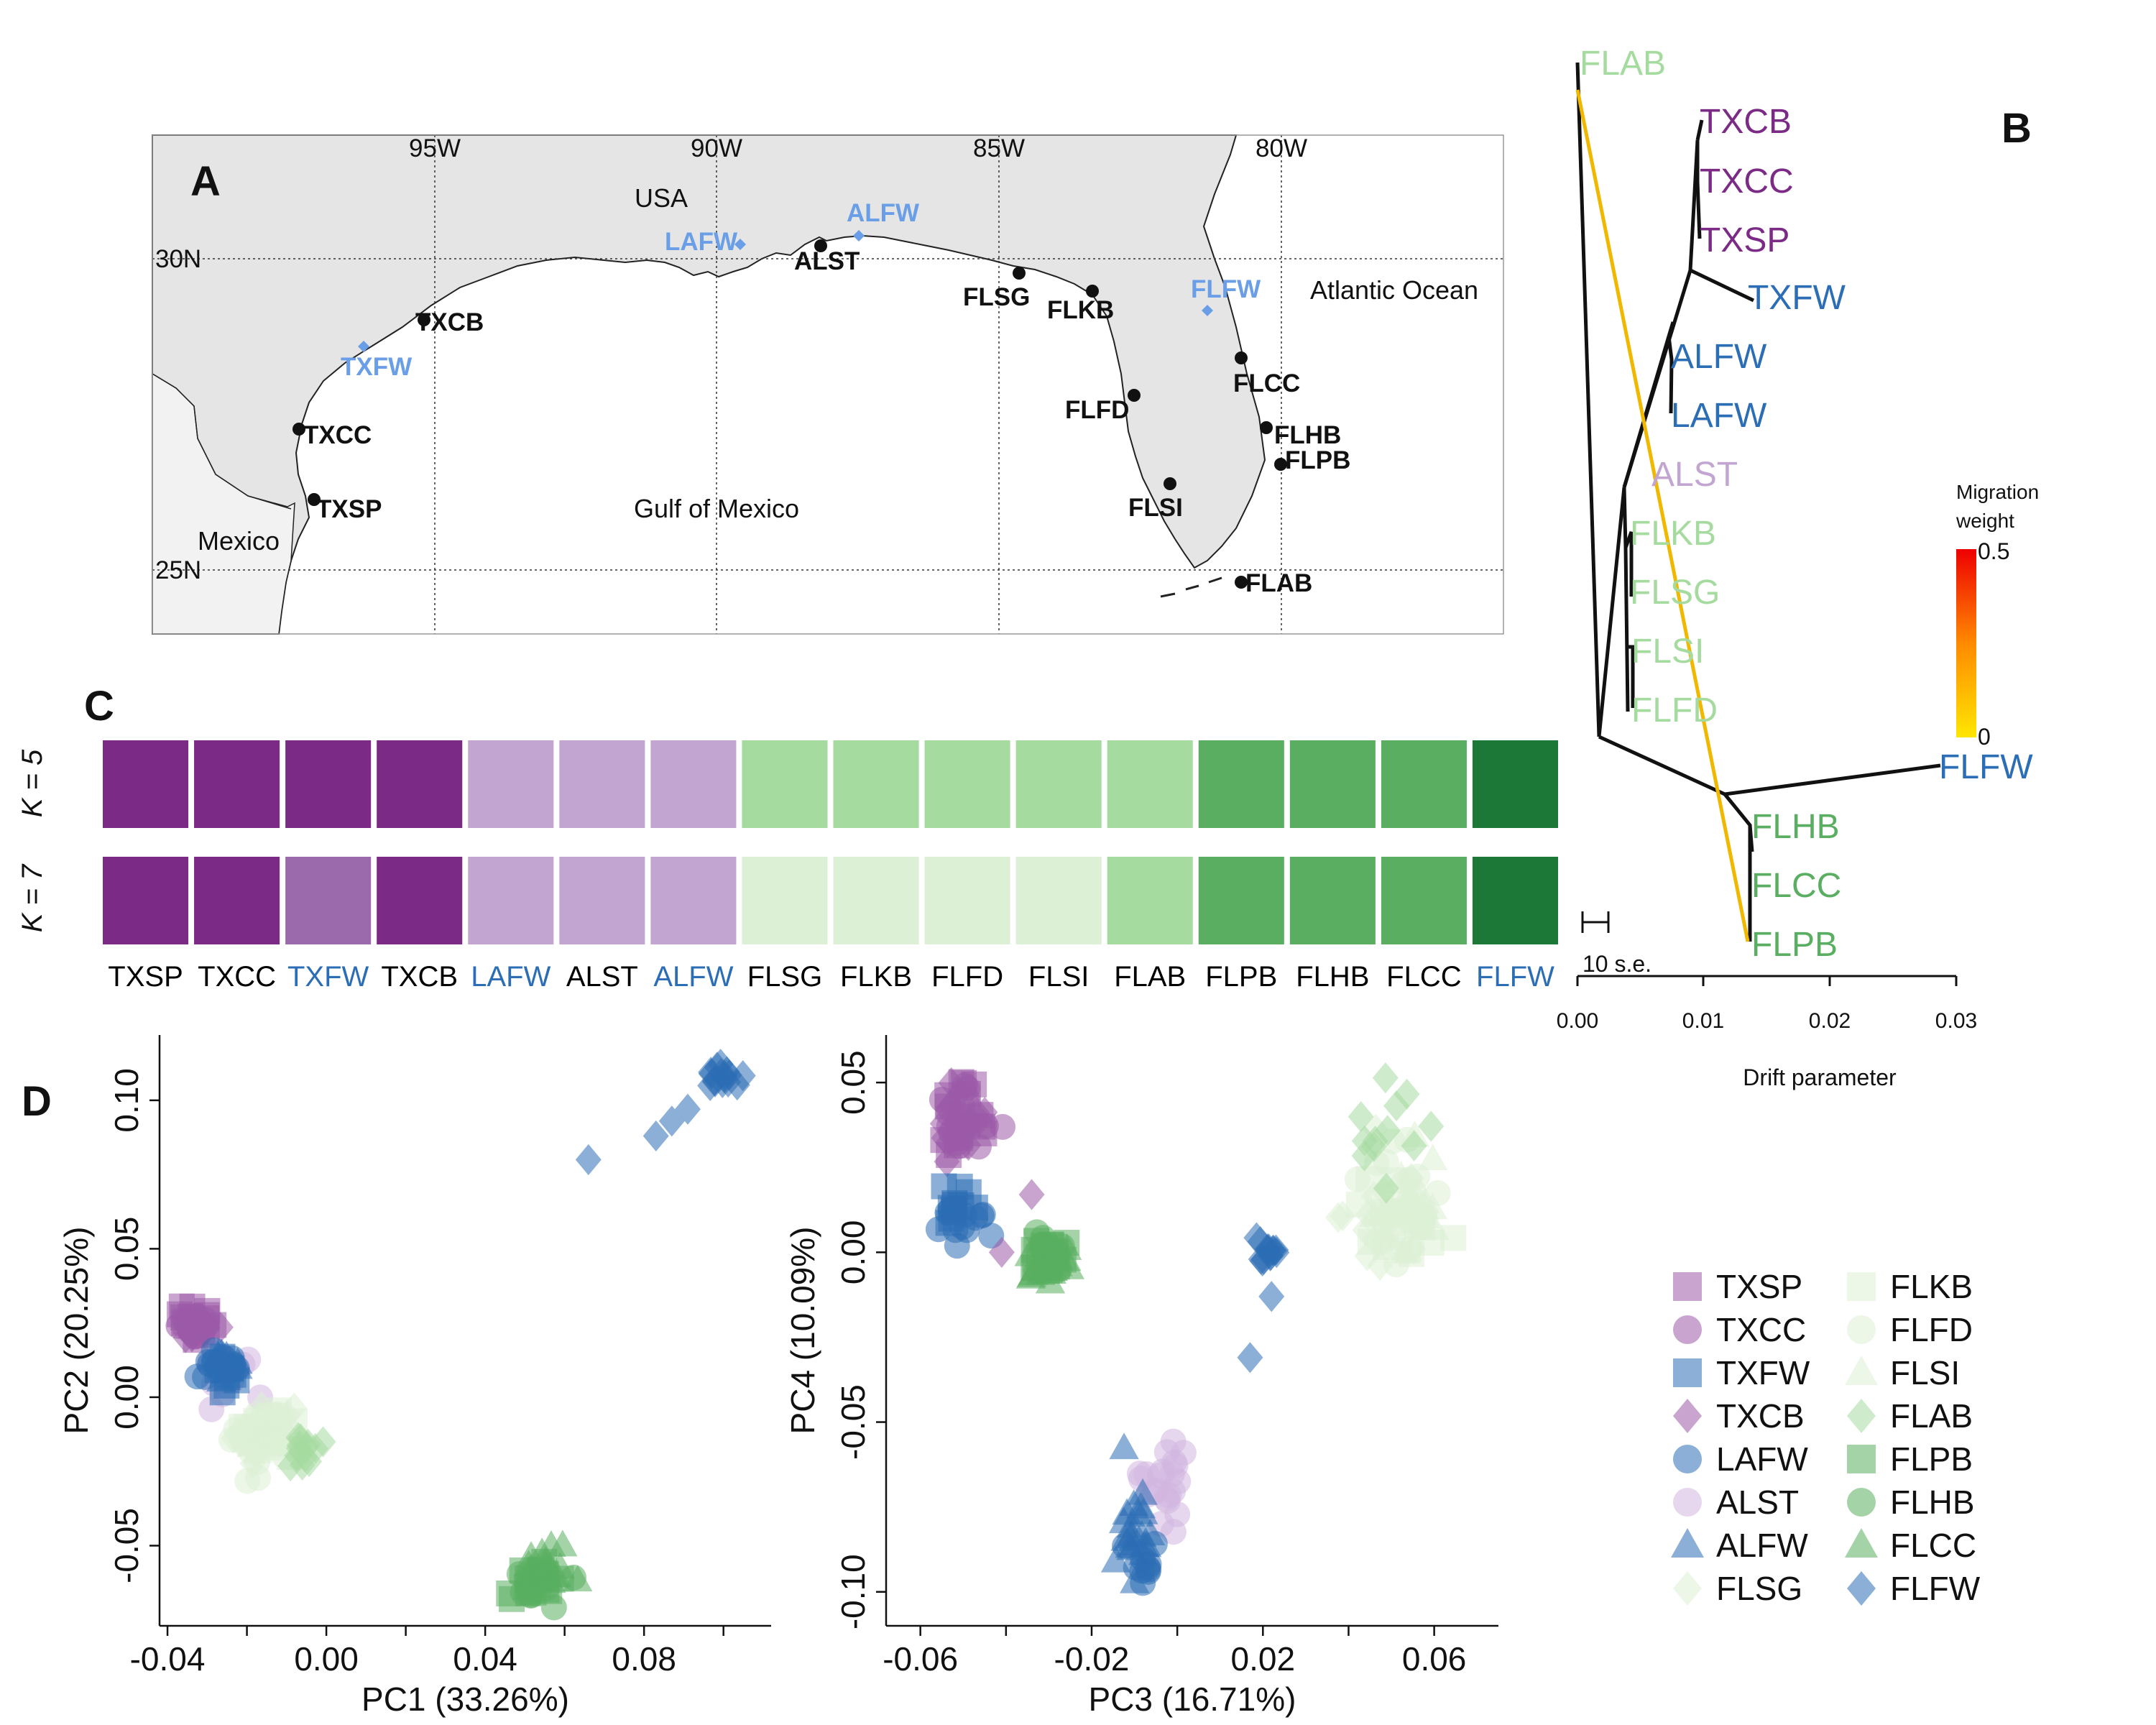 The height and width of the screenshot is (1725, 2156). What do you see at coordinates (1092, 1659) in the screenshot?
I see `x-tick-label: -0.02` at bounding box center [1092, 1659].